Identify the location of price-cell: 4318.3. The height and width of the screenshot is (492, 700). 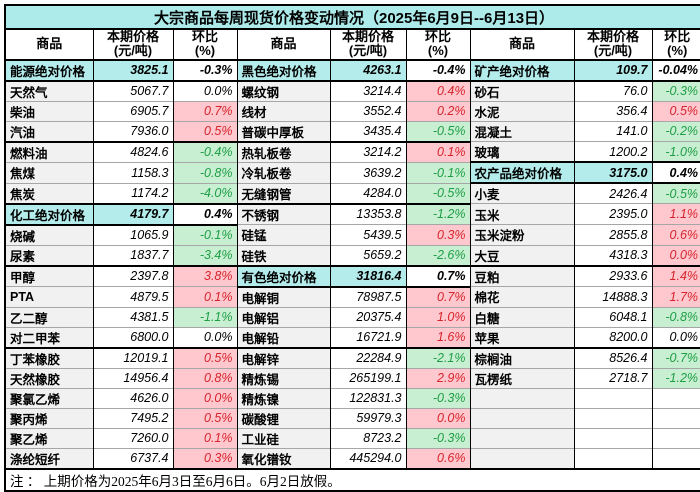
(612, 255).